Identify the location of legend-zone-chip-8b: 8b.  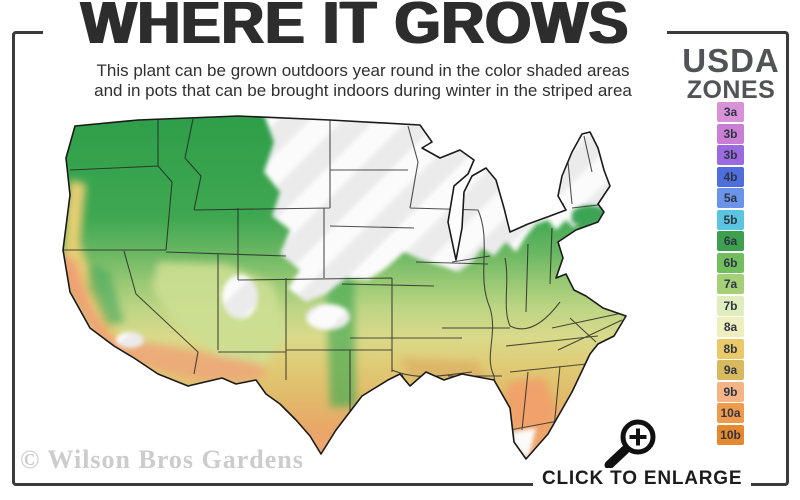
(730, 348).